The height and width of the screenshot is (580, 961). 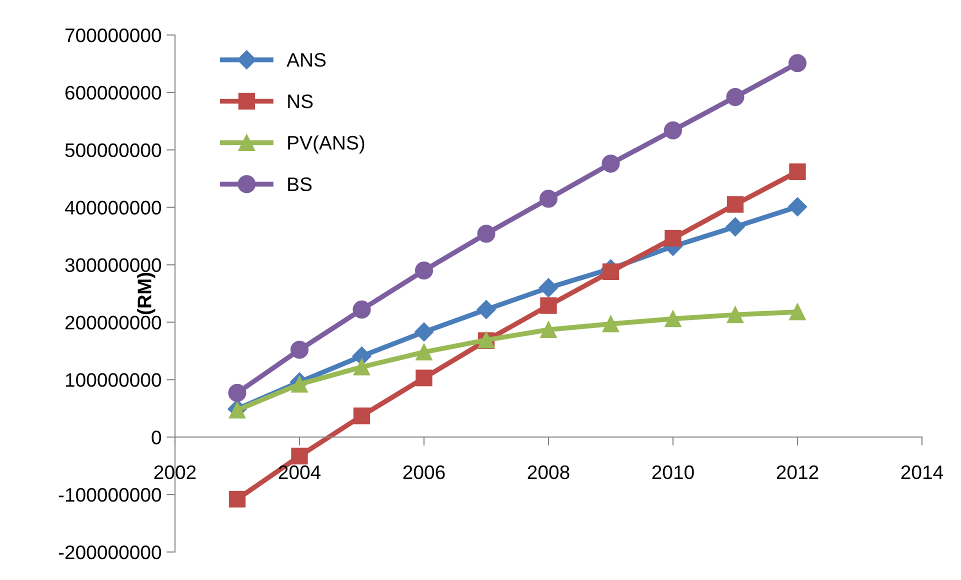 What do you see at coordinates (306, 60) in the screenshot?
I see `legend-label: ANS` at bounding box center [306, 60].